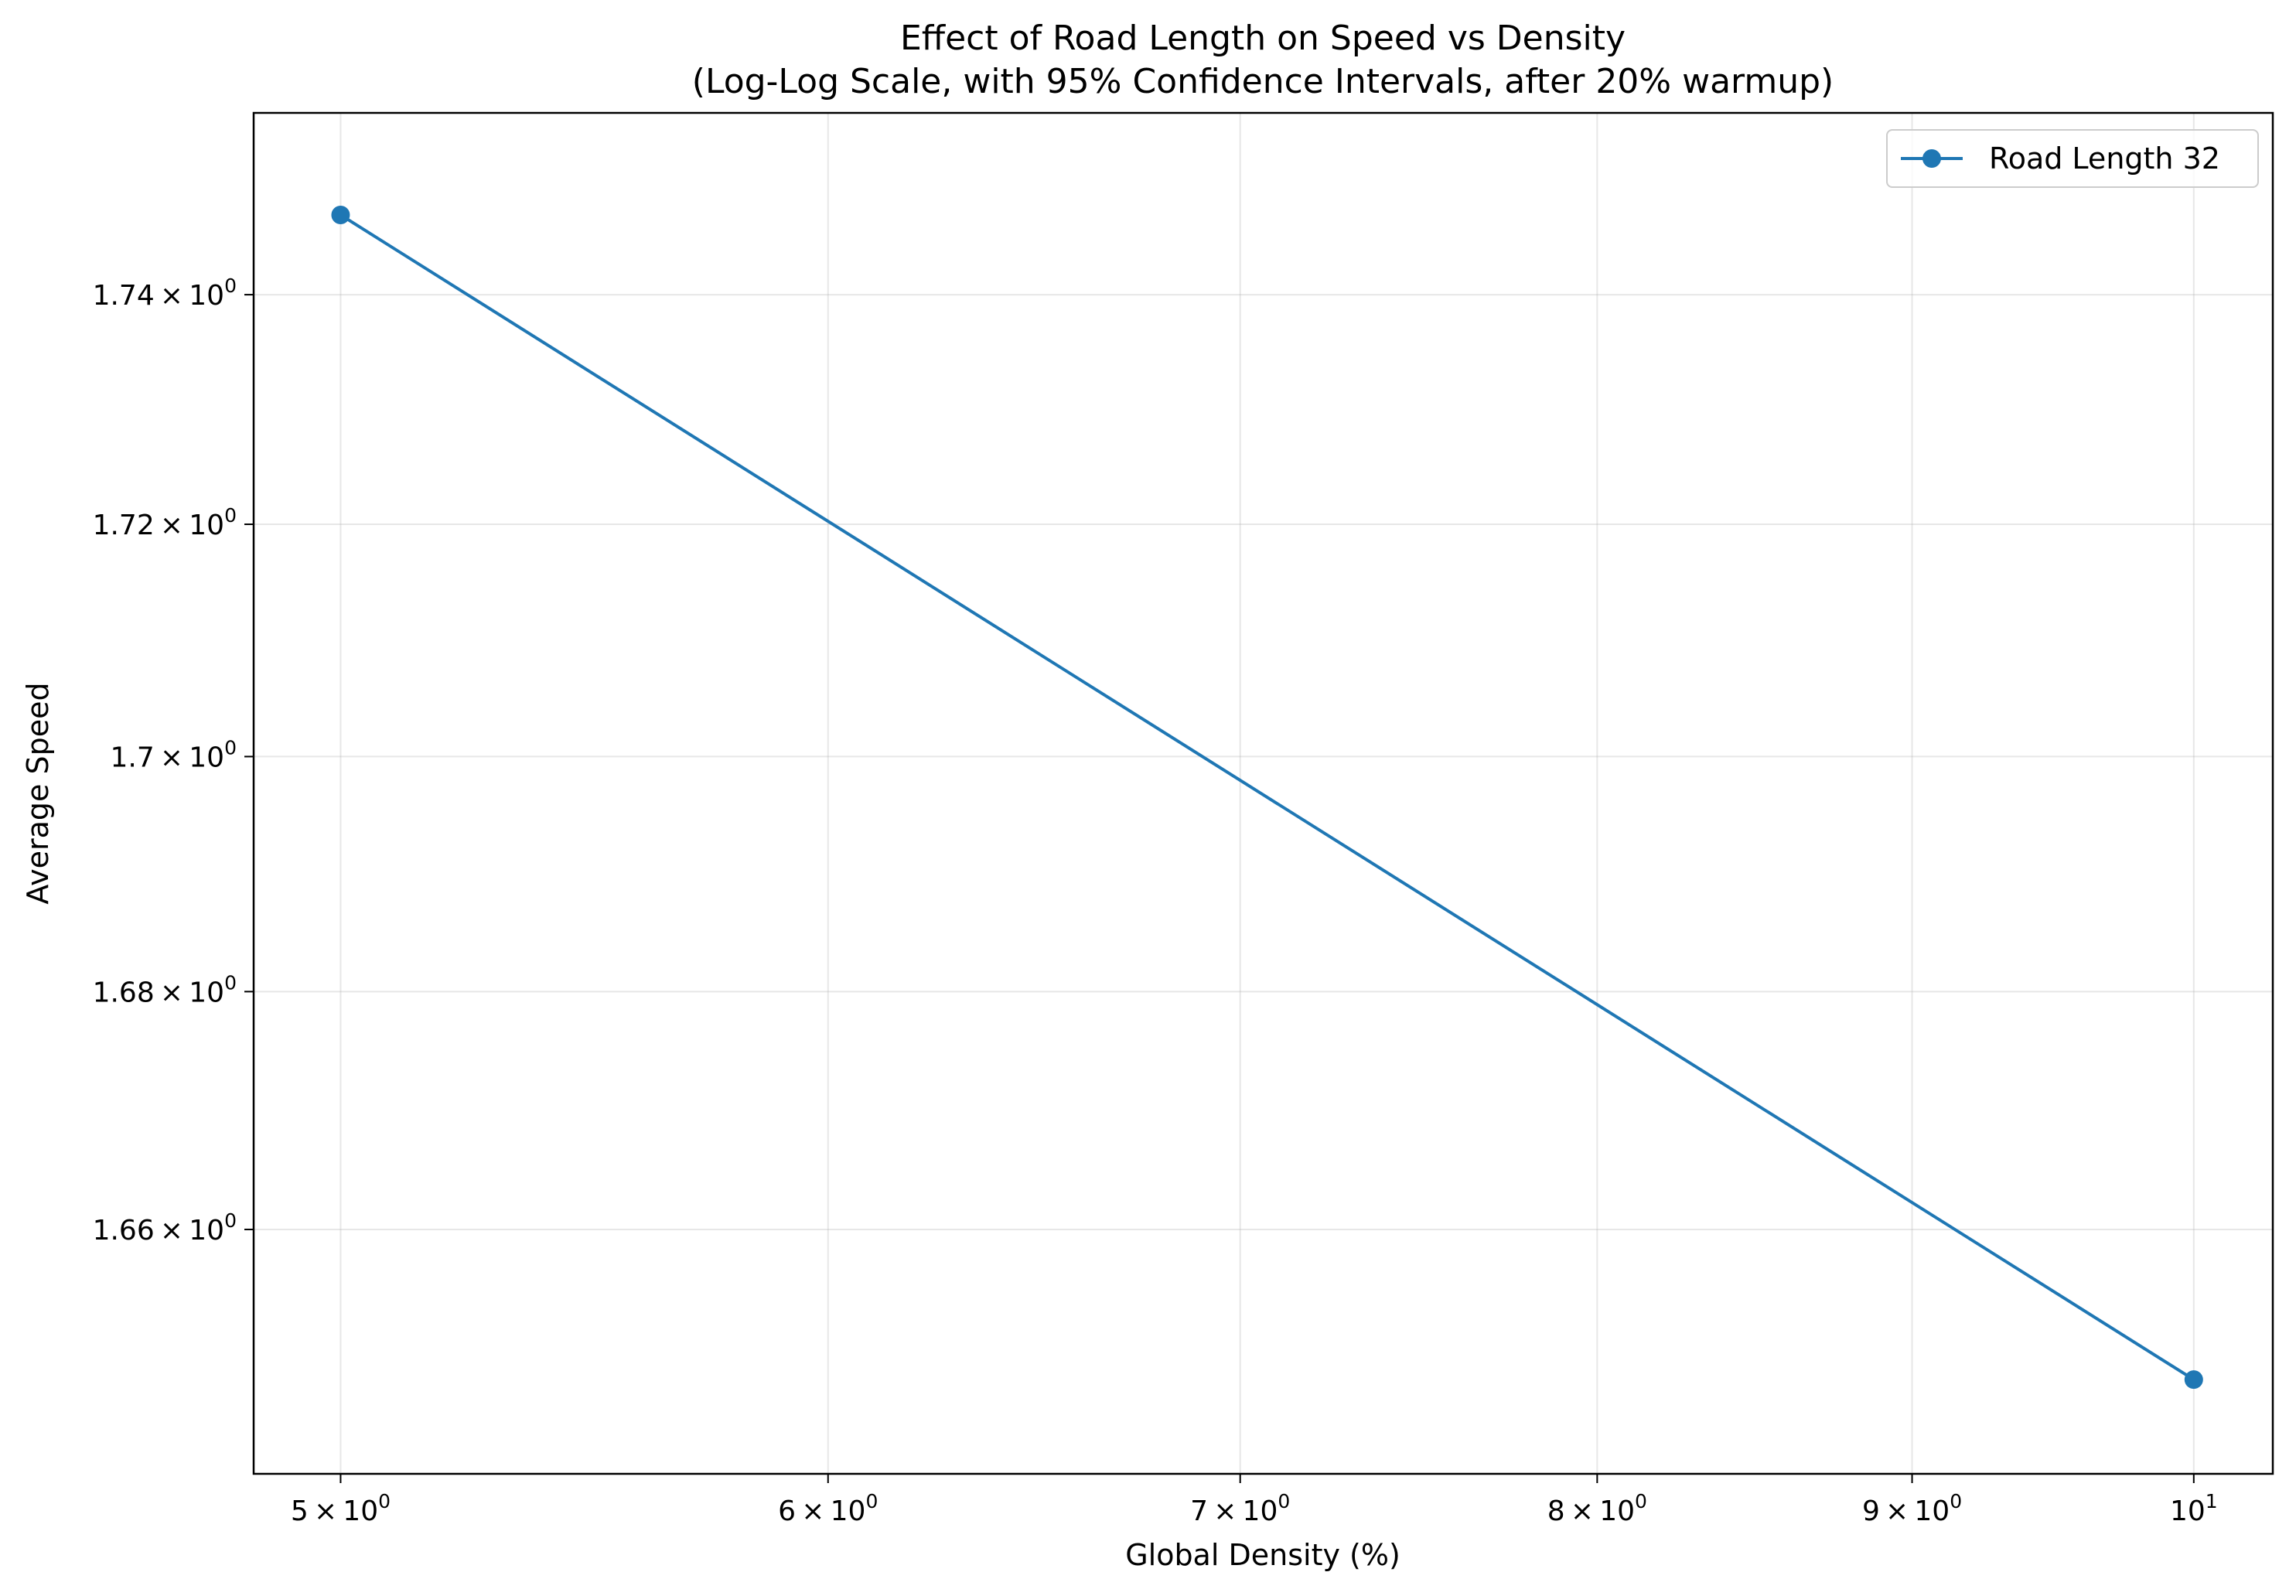  I want to click on x-tick-label: 6 × 100, so click(828, 1508).